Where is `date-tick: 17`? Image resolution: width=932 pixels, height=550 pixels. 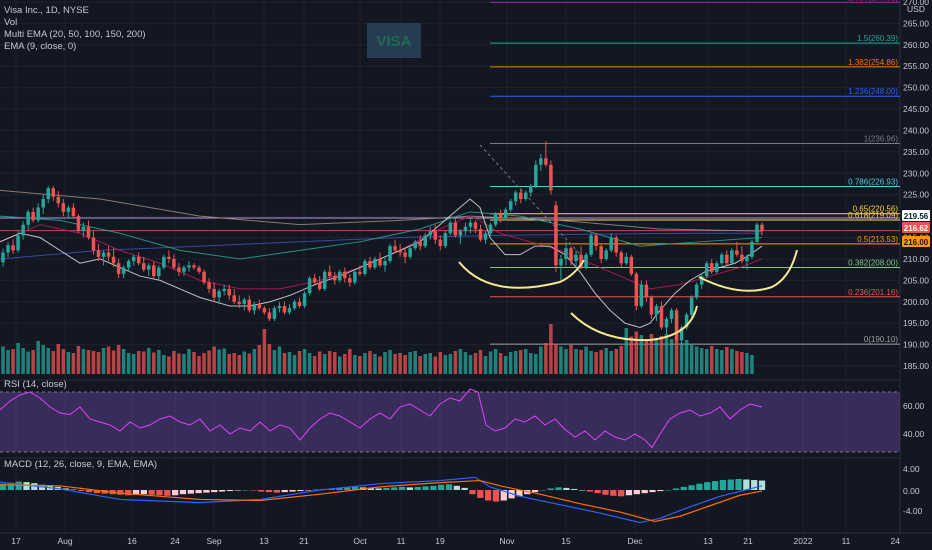 date-tick: 17 is located at coordinates (16, 541).